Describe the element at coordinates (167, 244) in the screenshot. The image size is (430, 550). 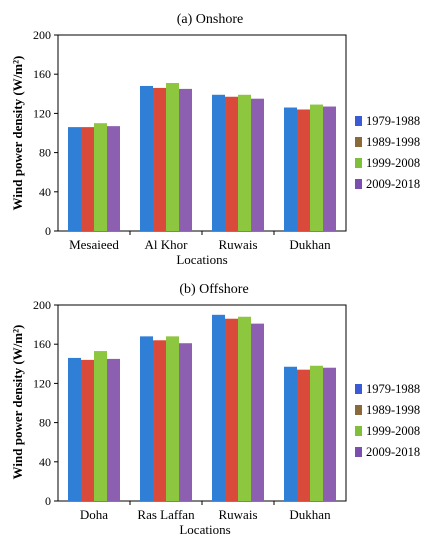
I see `category-label: Al Khor` at that location.